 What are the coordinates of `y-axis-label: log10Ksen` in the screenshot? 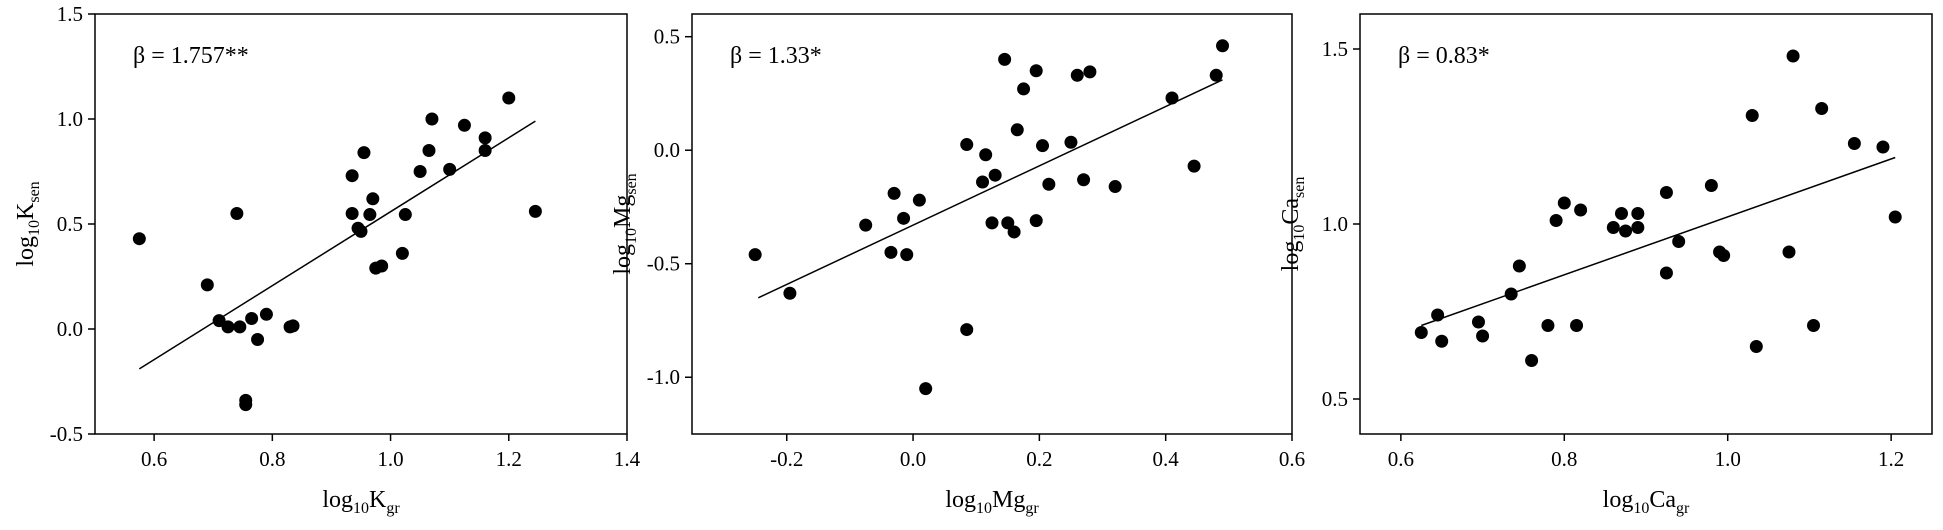 It's located at (28, 223).